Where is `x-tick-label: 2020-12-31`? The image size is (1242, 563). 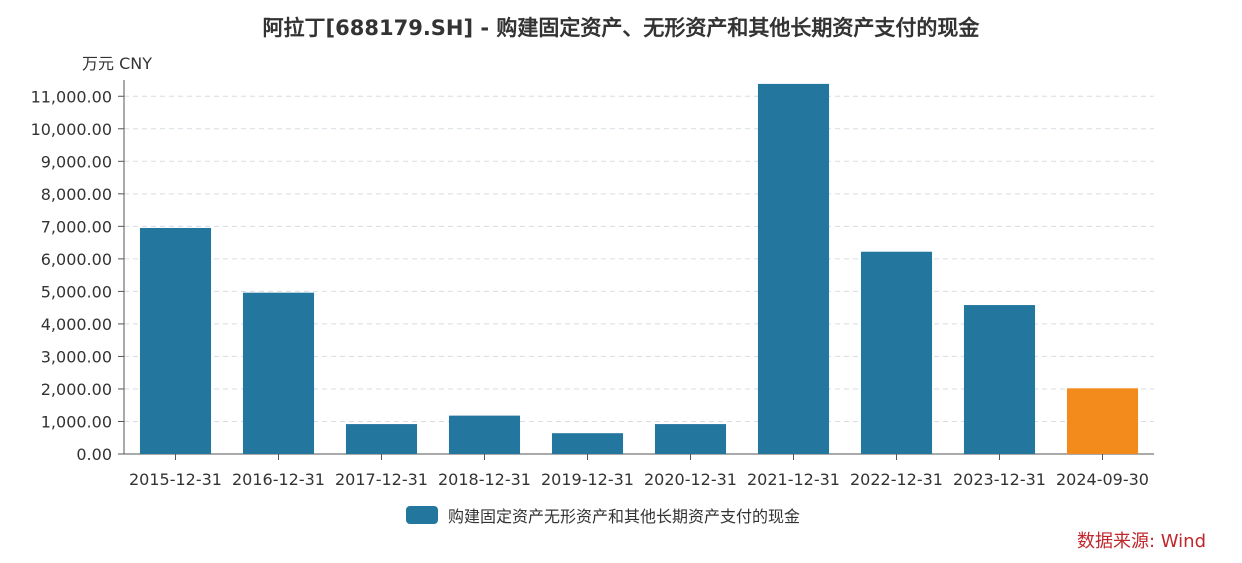 x-tick-label: 2020-12-31 is located at coordinates (690, 479).